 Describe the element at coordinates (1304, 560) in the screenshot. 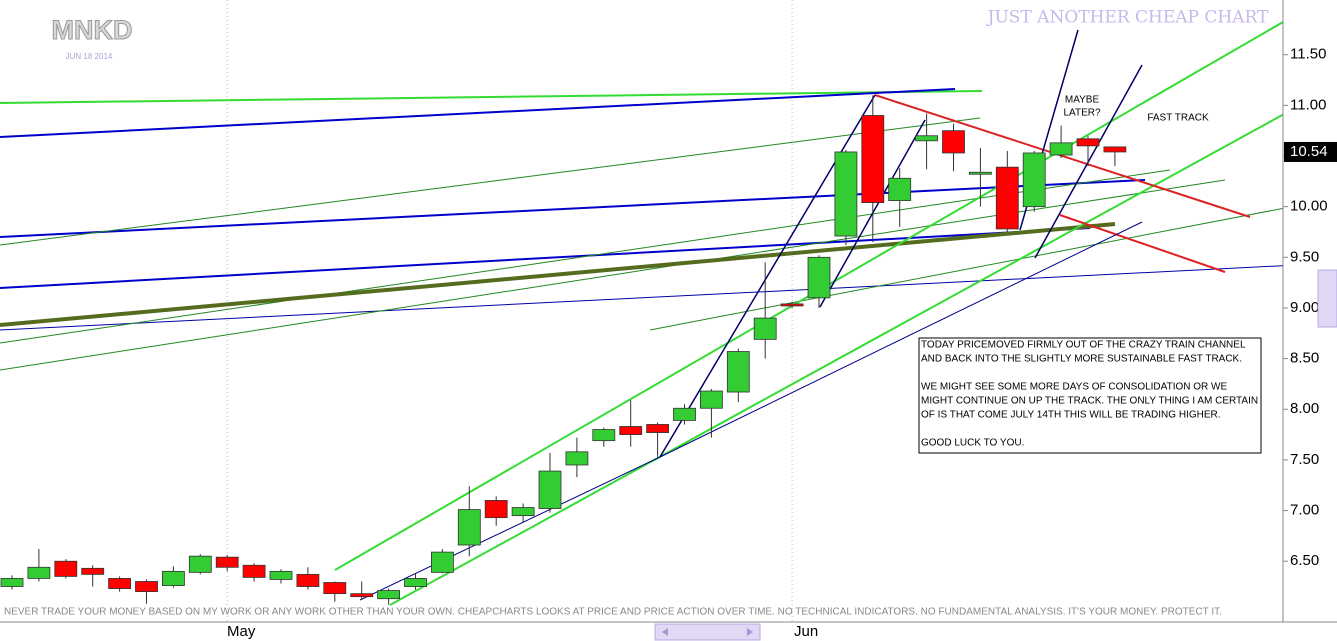

I see `y-tick-label: 6.50` at that location.